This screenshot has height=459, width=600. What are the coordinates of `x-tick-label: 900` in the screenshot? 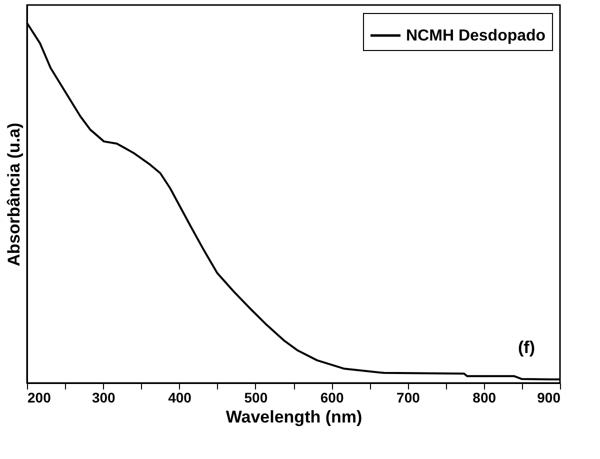 It's located at (549, 398).